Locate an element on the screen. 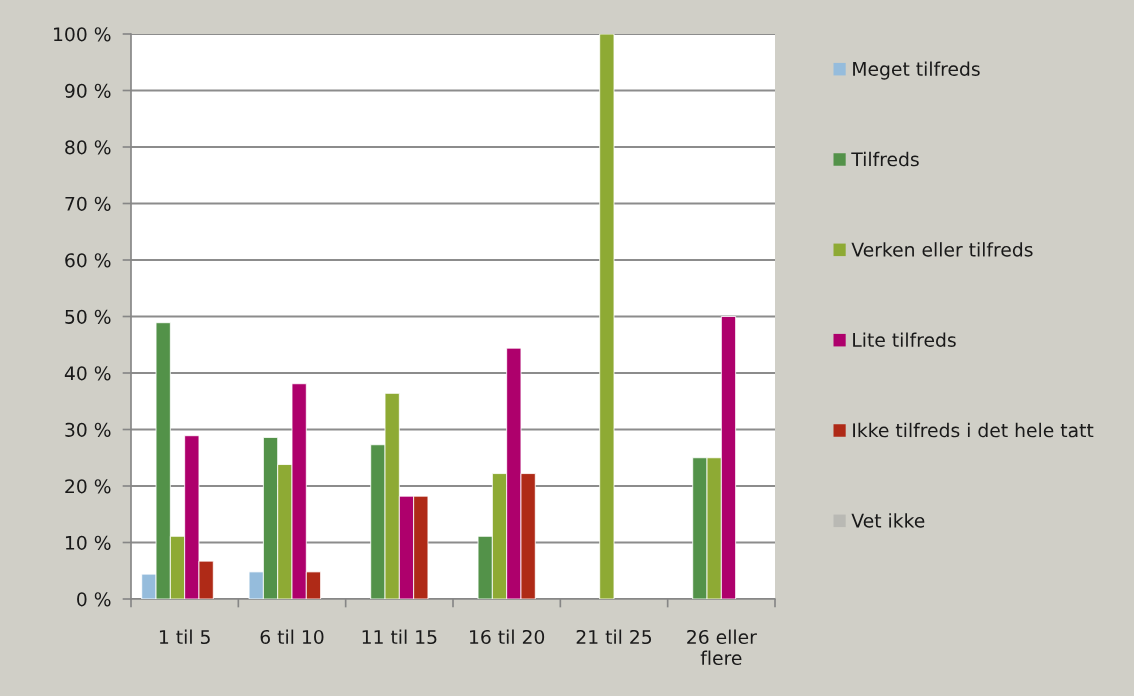 Image resolution: width=1134 pixels, height=696 pixels. legend-label: Lite tilfreds is located at coordinates (904, 340).